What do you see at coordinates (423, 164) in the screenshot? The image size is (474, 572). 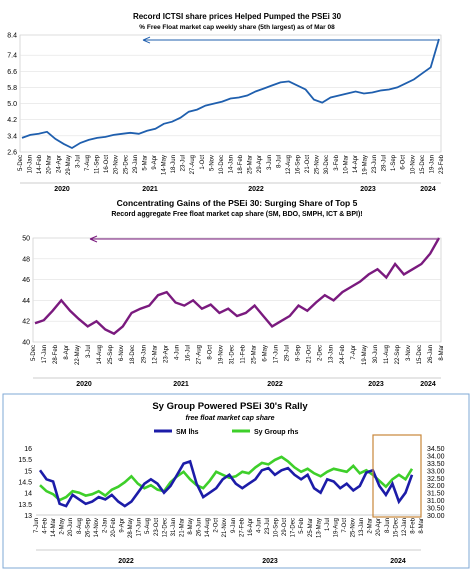 I see `c1-xtick-label: 15-Dec` at bounding box center [423, 164].